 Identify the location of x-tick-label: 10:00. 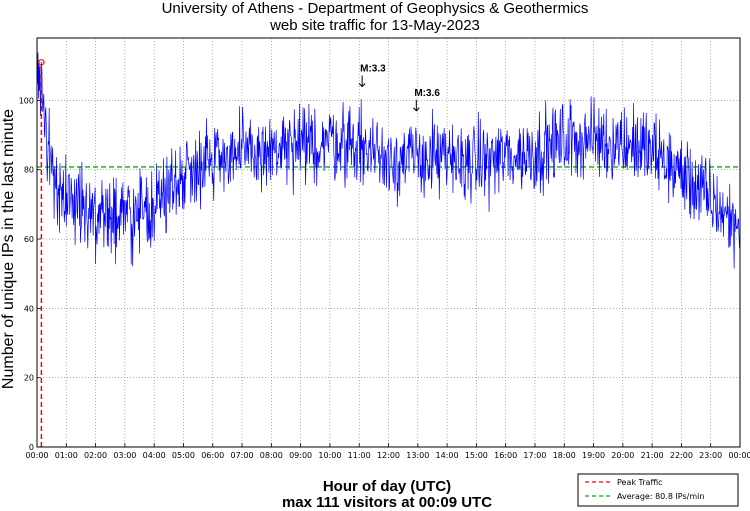
(329, 455).